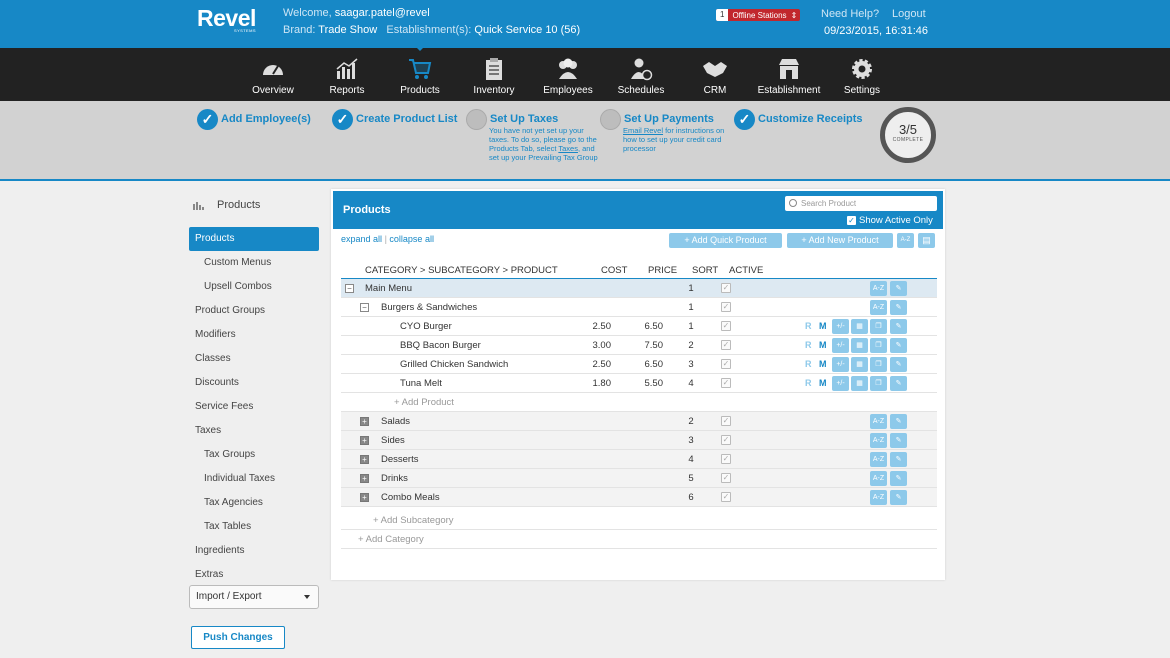  Describe the element at coordinates (224, 406) in the screenshot. I see `sidebar-item-service-fees: Service Fees` at that location.